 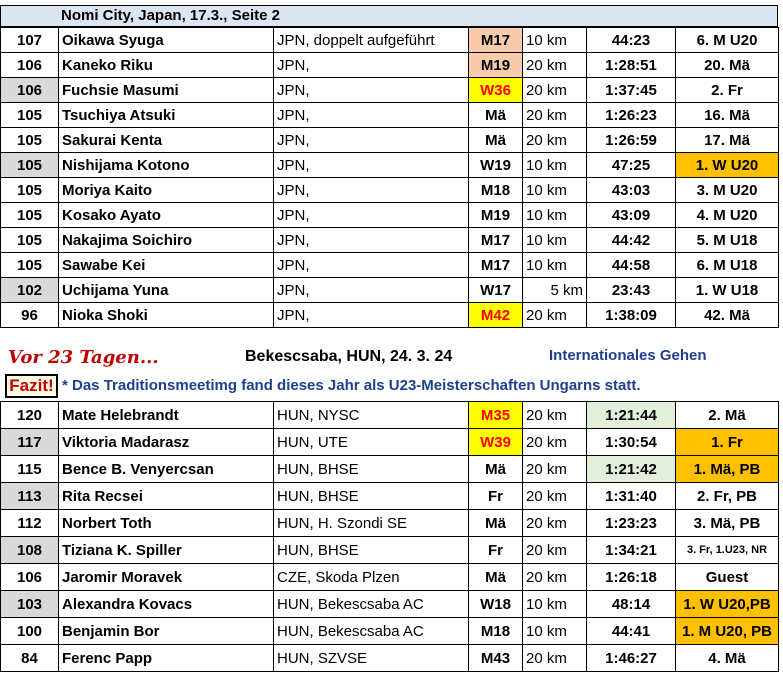 What do you see at coordinates (389, 16) in the screenshot?
I see `sheet-header: Nomi City, Japan, 17.3., Seite 2` at bounding box center [389, 16].